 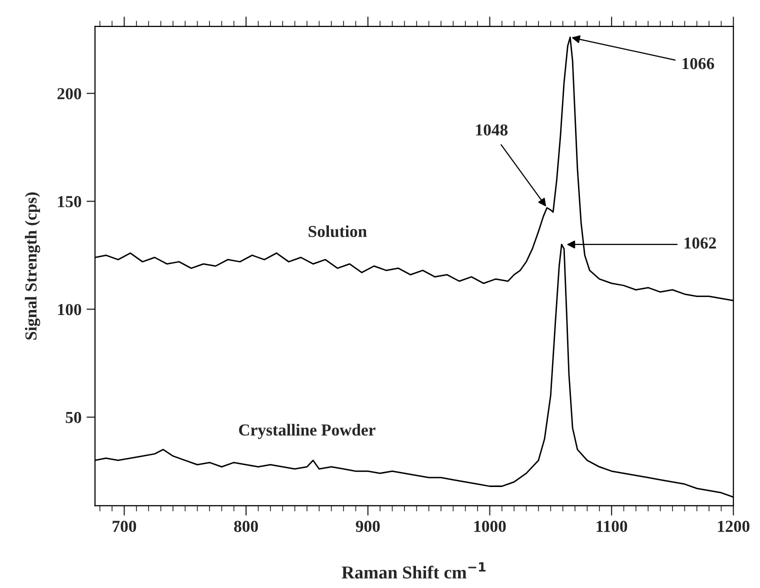 What do you see at coordinates (32, 266) in the screenshot?
I see `y-axis-title: Signal Strength (cps)` at bounding box center [32, 266].